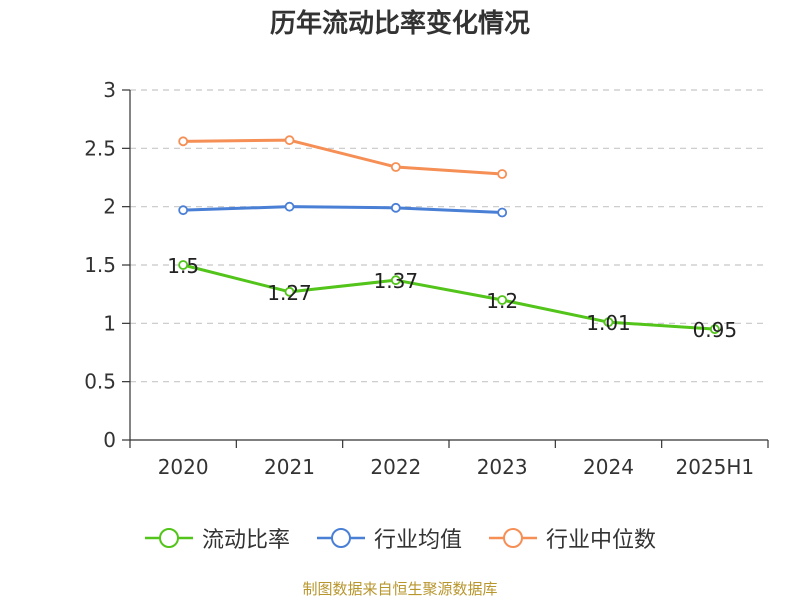 The image size is (800, 600). I want to click on y-tick-label: 1, so click(109, 323).